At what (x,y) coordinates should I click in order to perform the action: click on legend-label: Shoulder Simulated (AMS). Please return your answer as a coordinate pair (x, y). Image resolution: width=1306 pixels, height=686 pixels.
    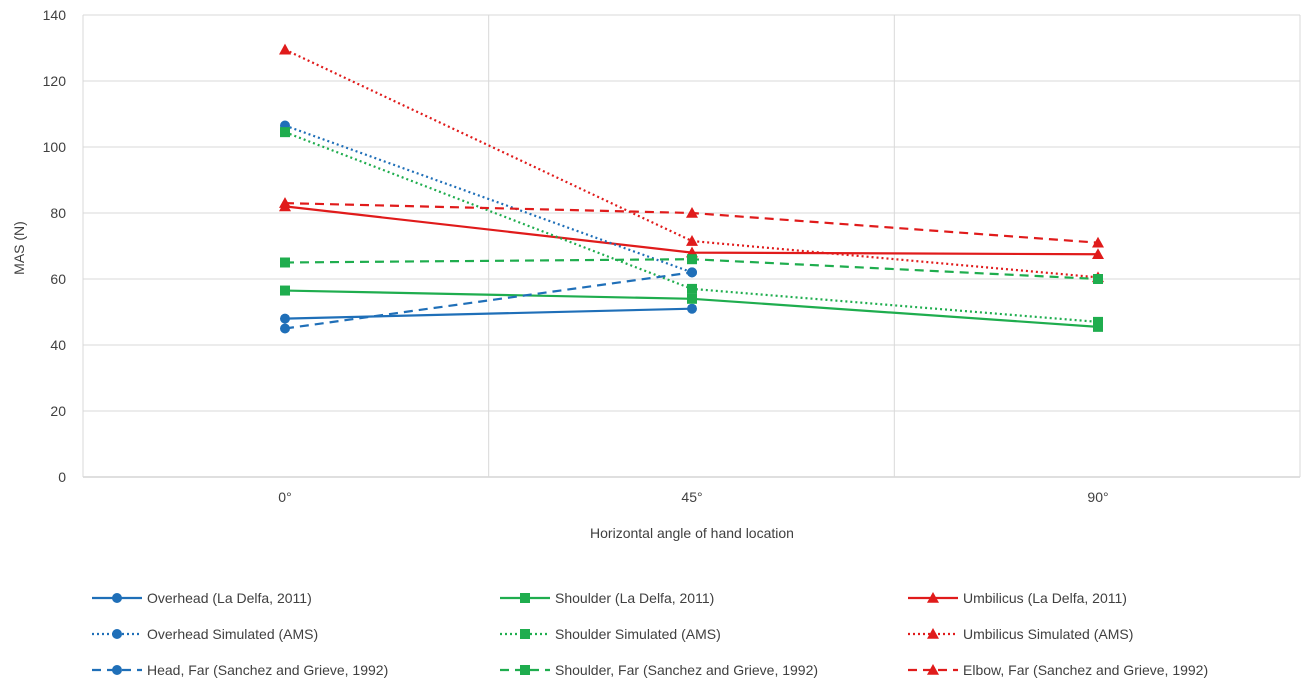
    Looking at the image, I should click on (638, 634).